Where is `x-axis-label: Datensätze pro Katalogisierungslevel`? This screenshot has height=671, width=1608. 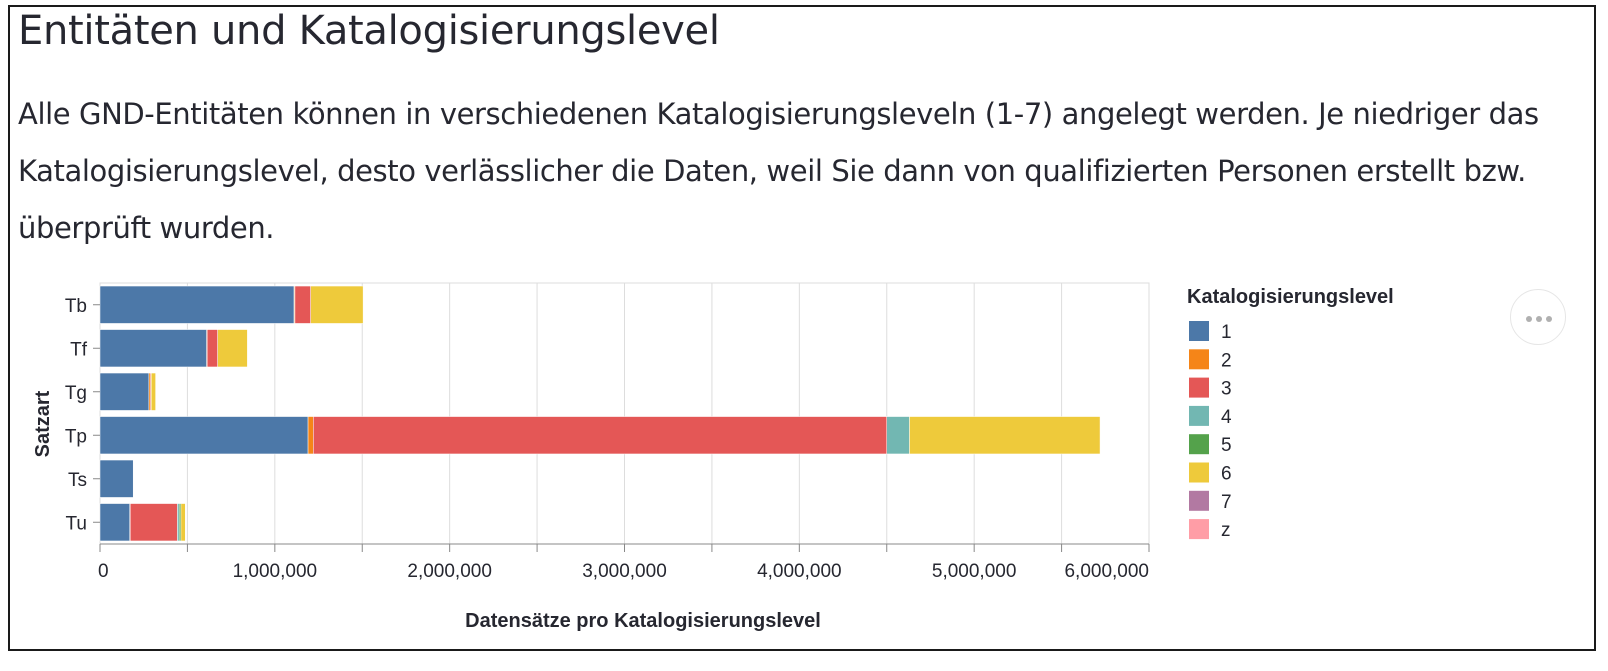
x-axis-label: Datensätze pro Katalogisierungslevel is located at coordinates (643, 621).